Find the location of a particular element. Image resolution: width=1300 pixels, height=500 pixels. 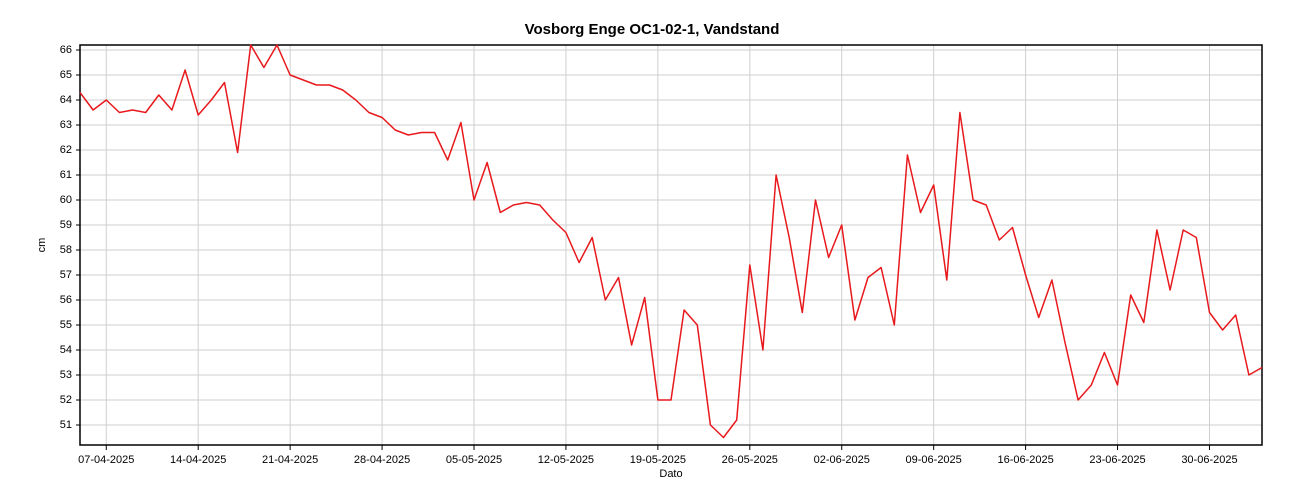

x-tick-label: 30-06-2025 is located at coordinates (1209, 460).